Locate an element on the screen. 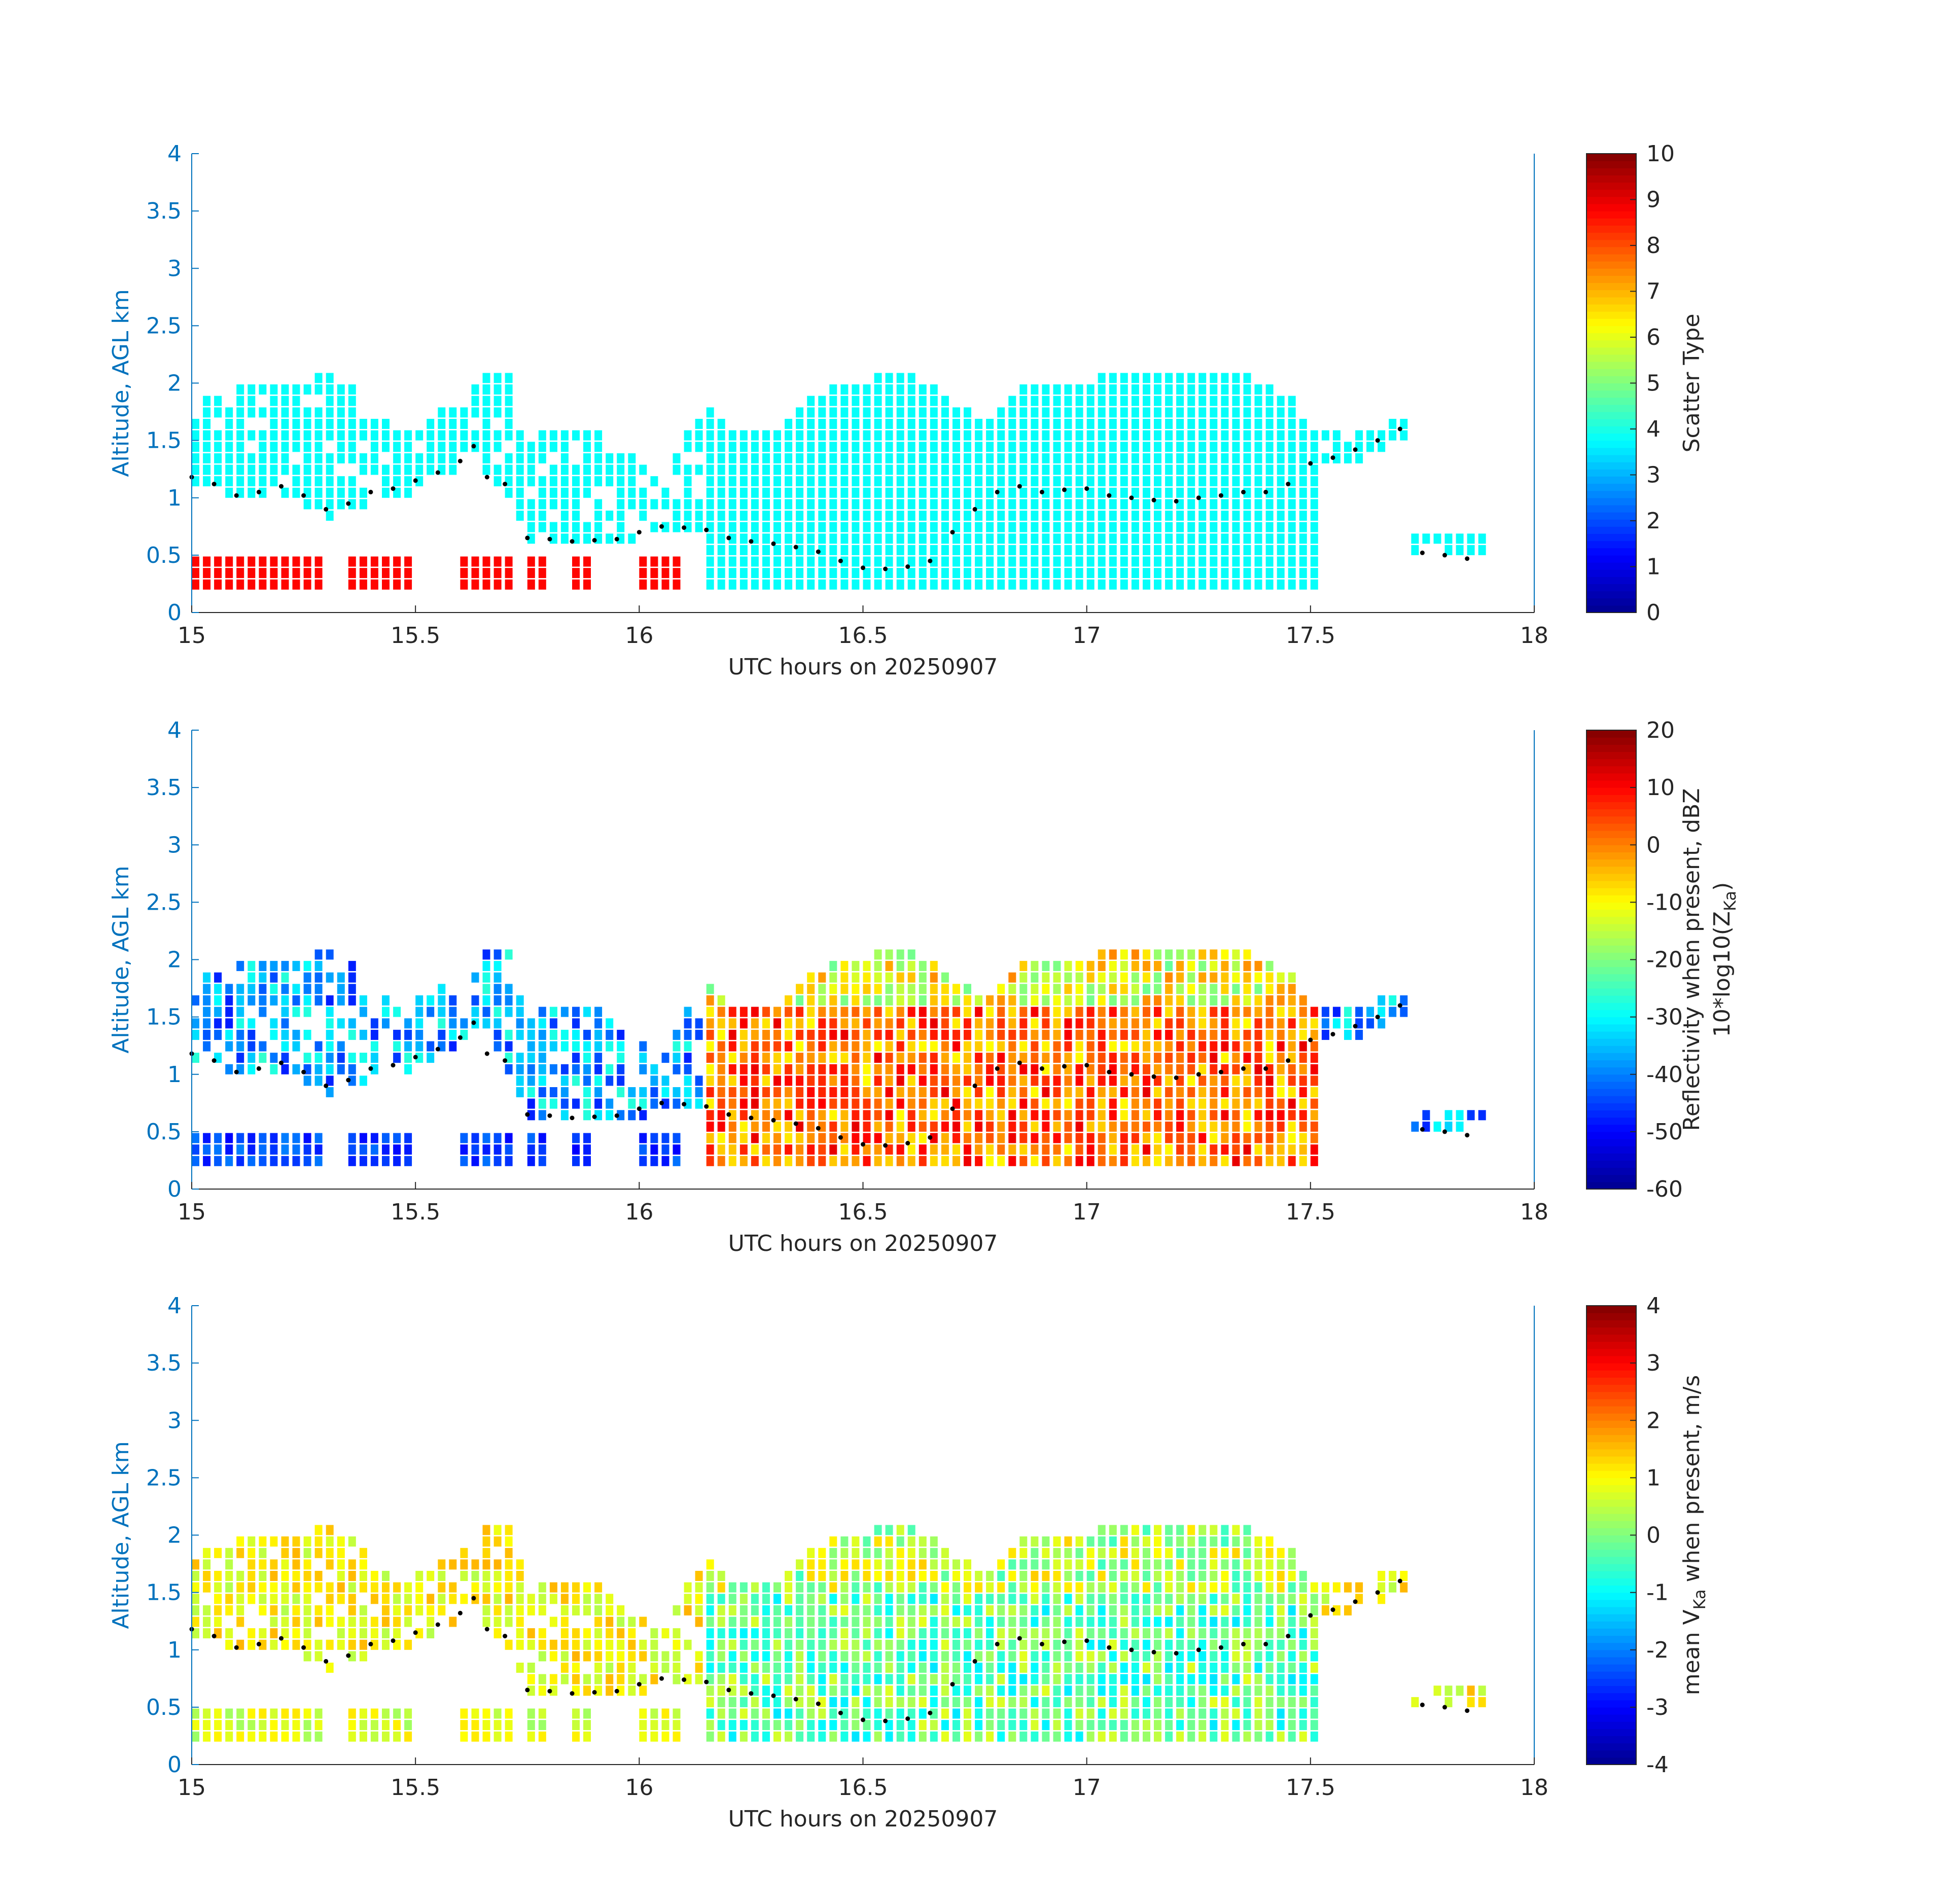  colorbar-tick-label: -60 is located at coordinates (1664, 1189).